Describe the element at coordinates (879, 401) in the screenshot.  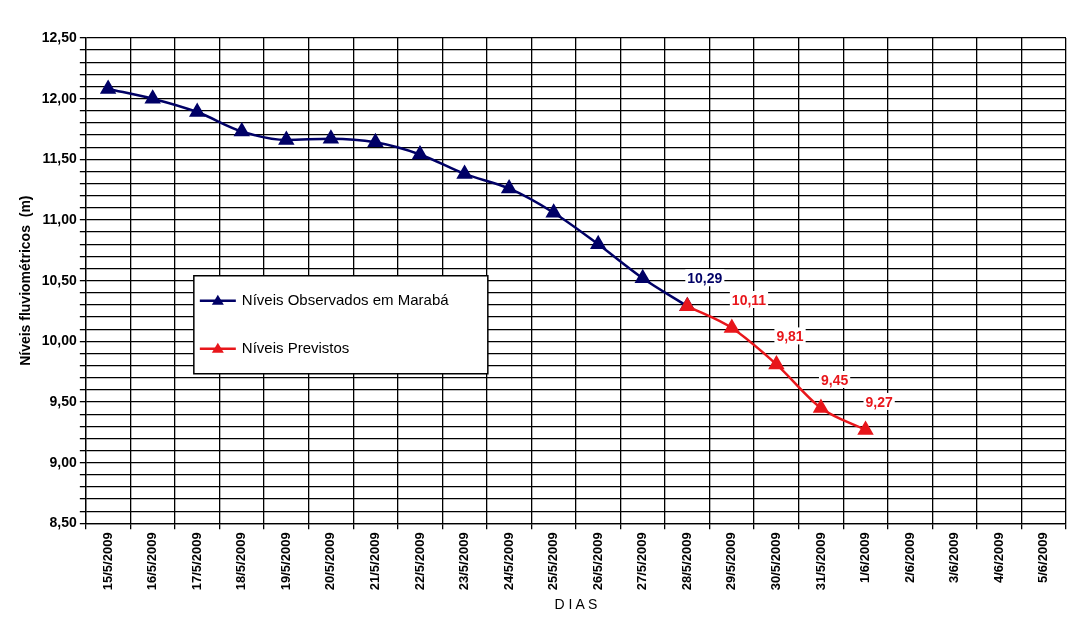
I see `data-label: 9,27` at that location.